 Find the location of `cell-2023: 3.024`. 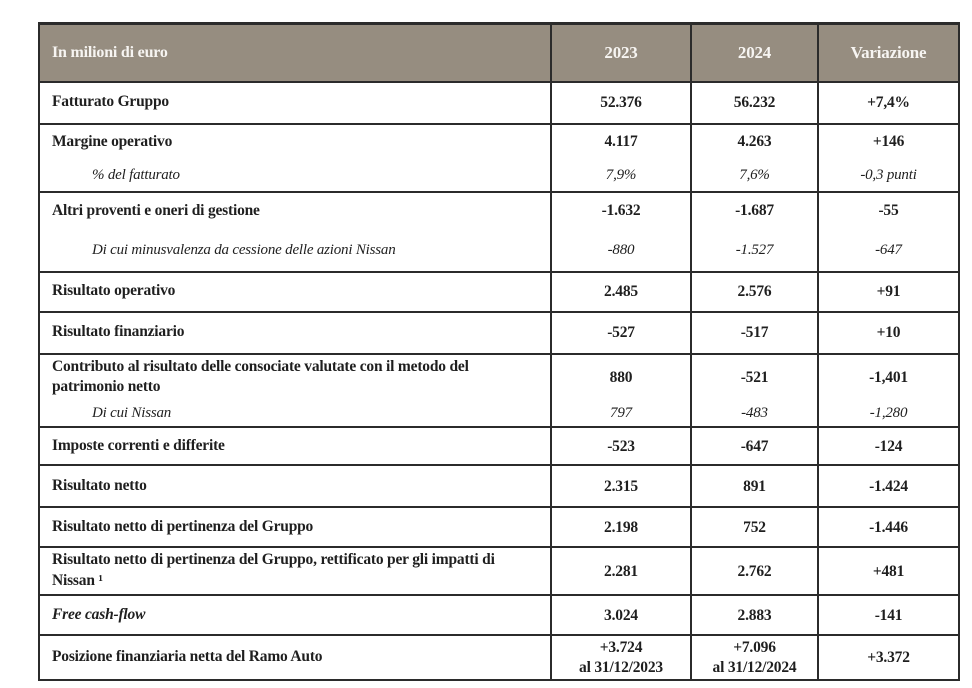

cell-2023: 3.024 is located at coordinates (620, 615).